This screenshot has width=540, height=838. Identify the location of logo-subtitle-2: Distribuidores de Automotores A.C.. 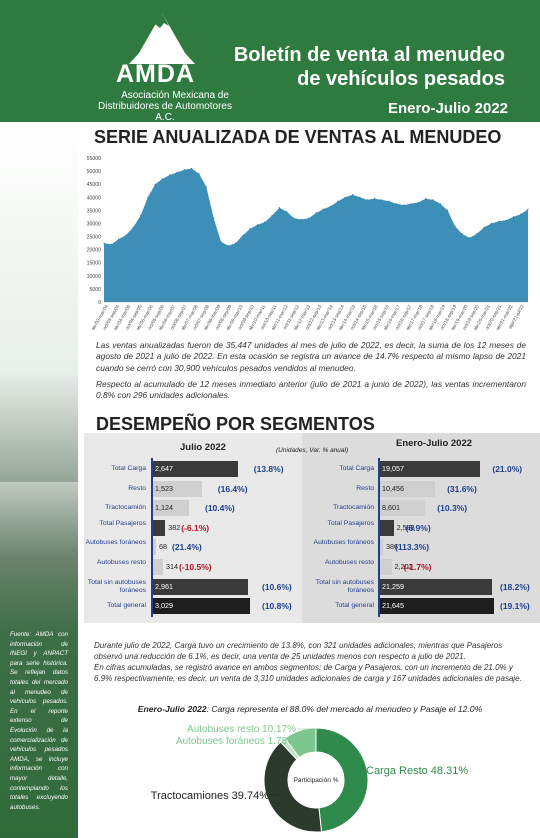
(165, 112).